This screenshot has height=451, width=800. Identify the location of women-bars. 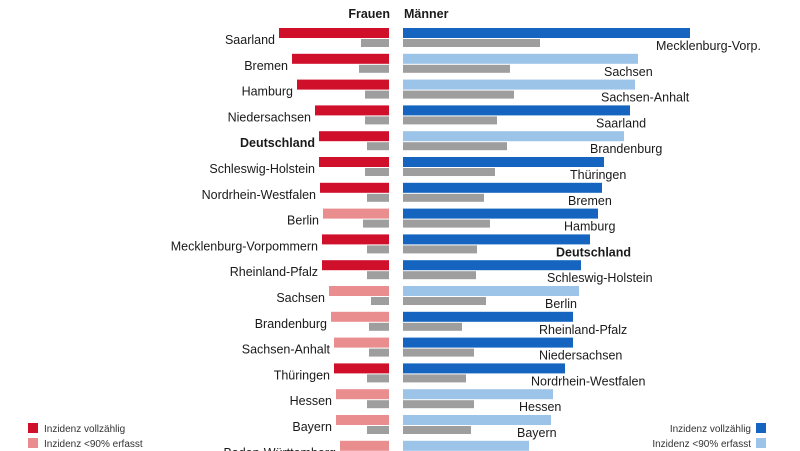
(334, 239).